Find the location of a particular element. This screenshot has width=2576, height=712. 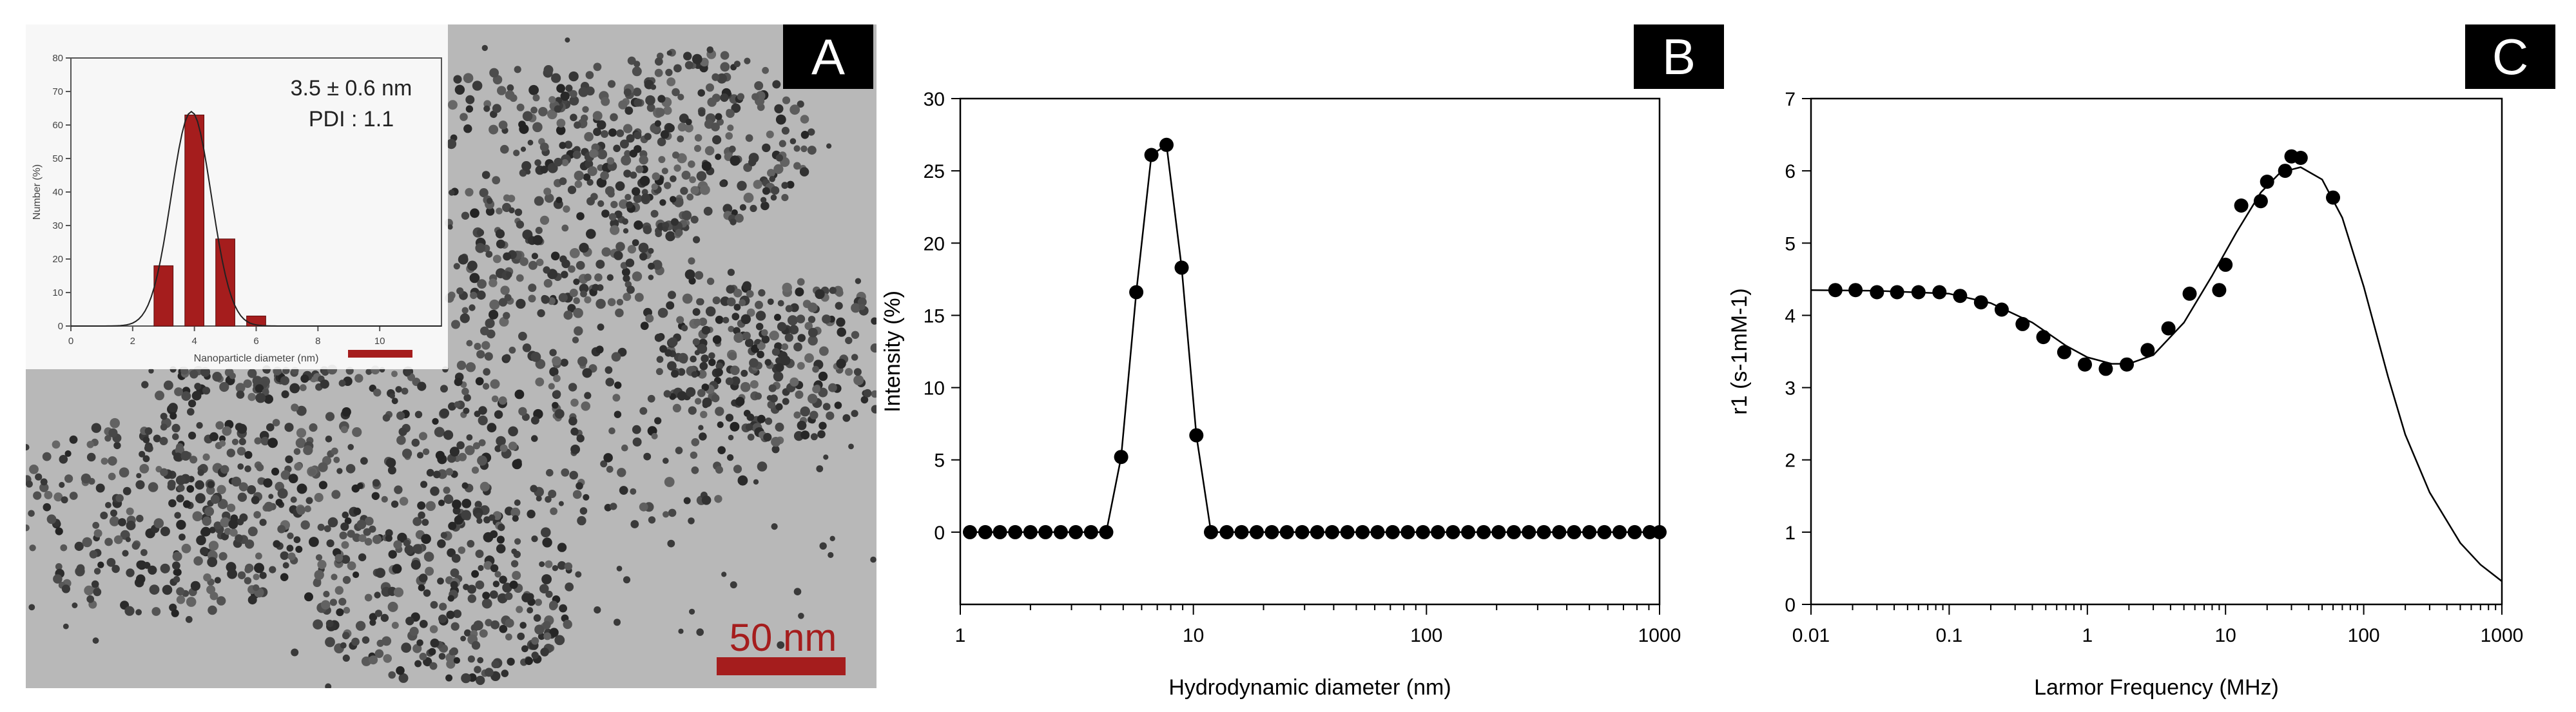

panel-label-c: C is located at coordinates (2510, 56).